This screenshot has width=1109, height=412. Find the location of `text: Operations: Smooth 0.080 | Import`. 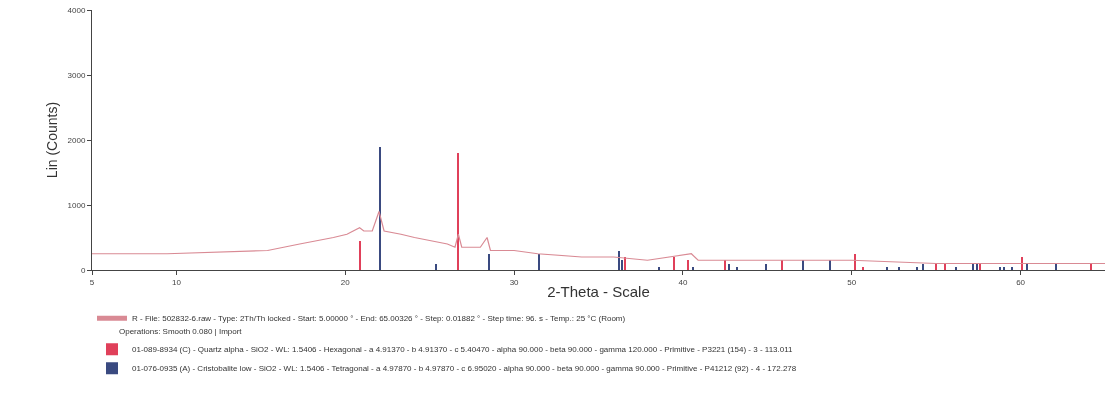

text: Operations: Smooth 0.080 | Import is located at coordinates (181, 331).